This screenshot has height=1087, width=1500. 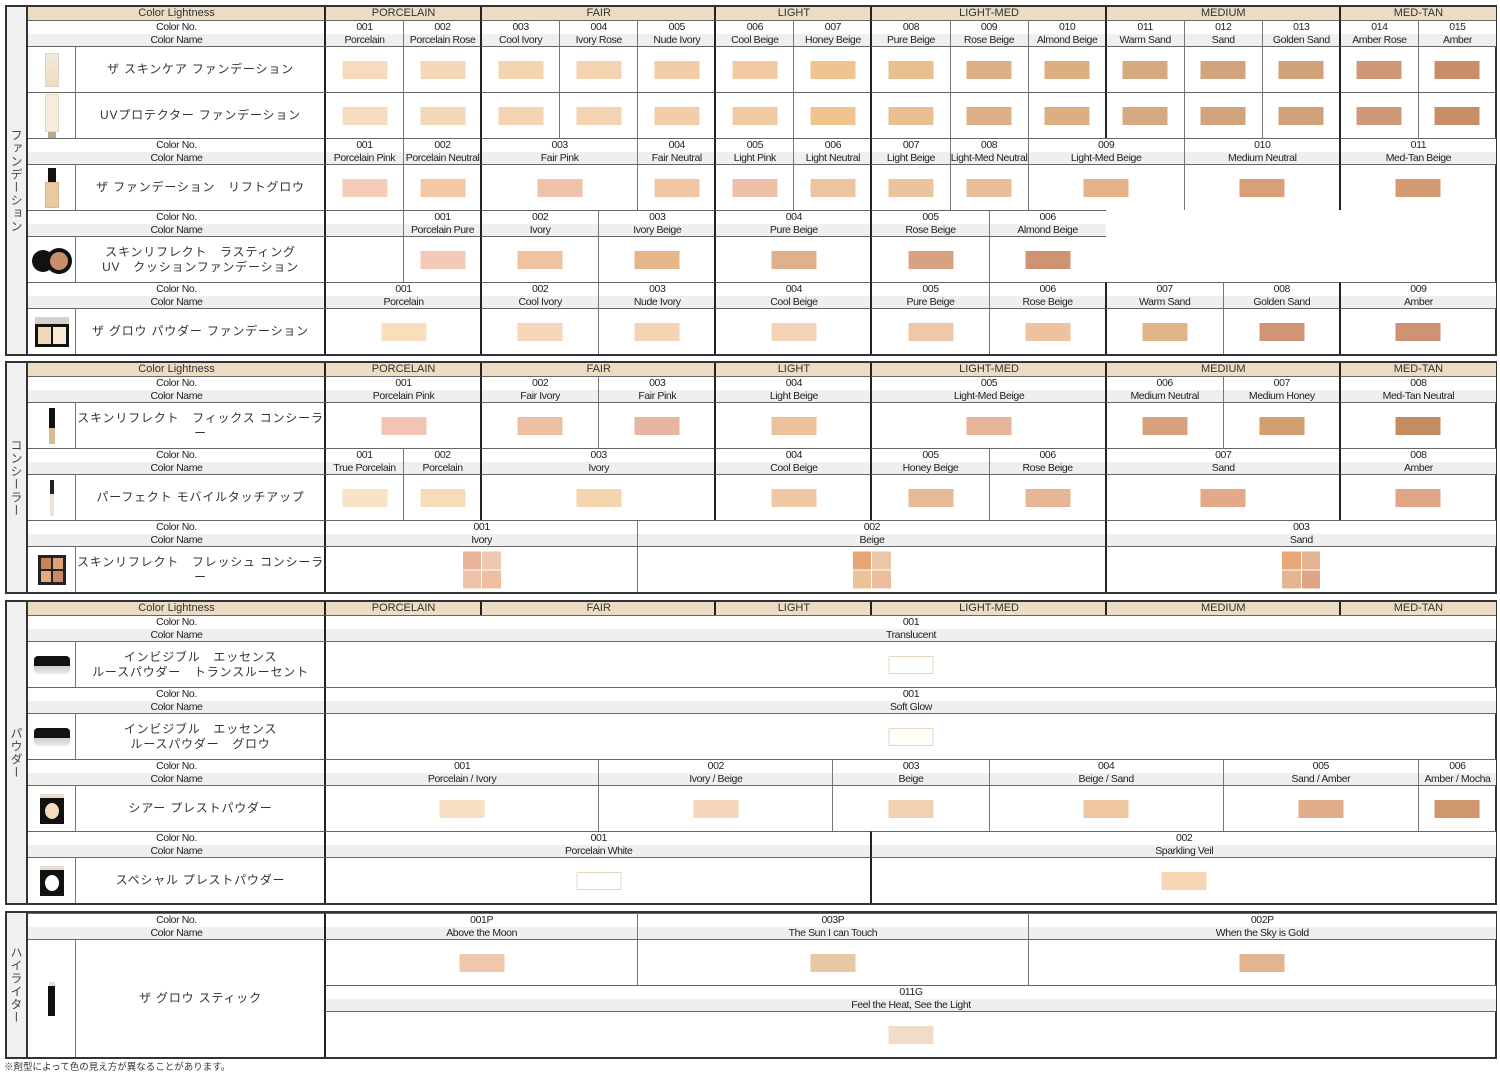 I want to click on shade-header: 006 Cool Beige, so click(x=754, y=33).